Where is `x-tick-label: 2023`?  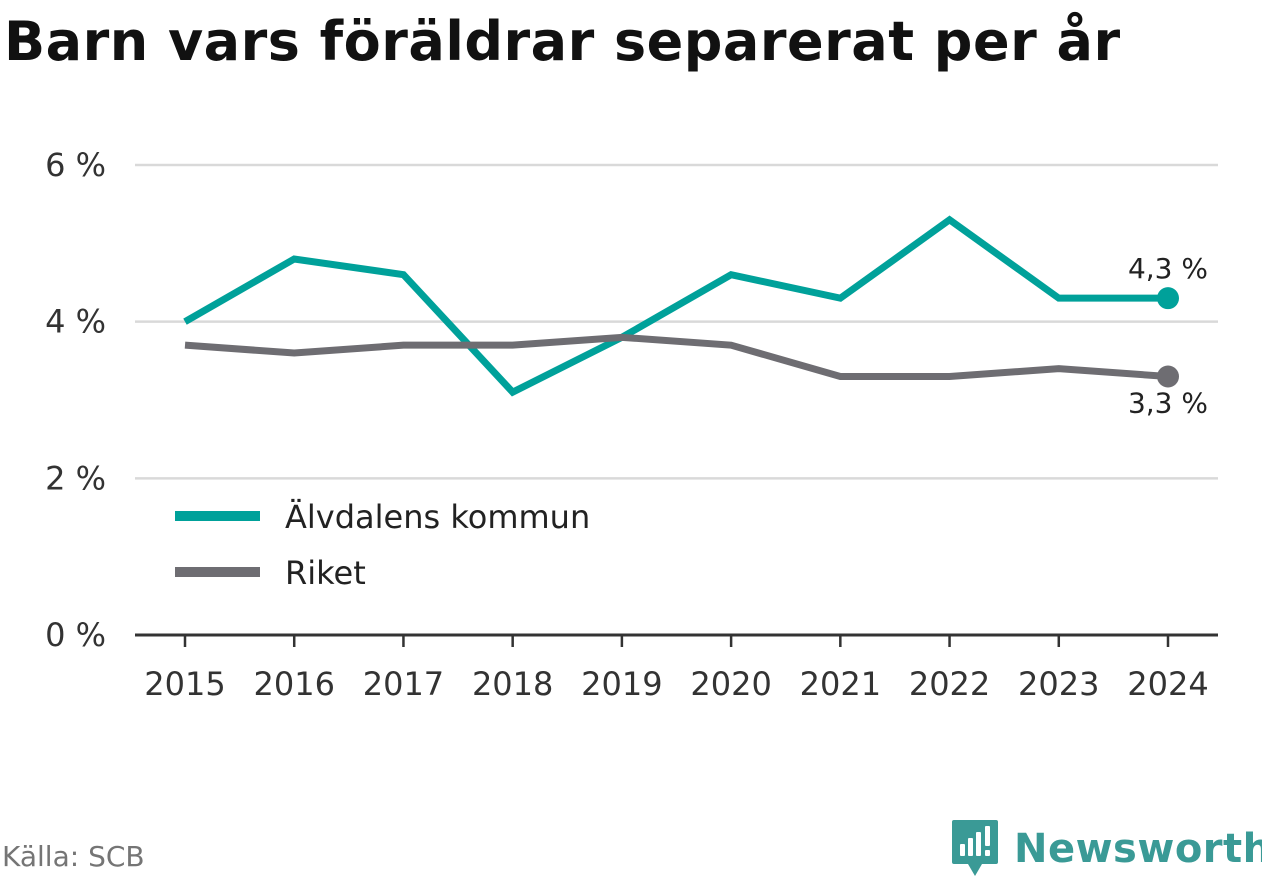
x-tick-label: 2023 is located at coordinates (1058, 684).